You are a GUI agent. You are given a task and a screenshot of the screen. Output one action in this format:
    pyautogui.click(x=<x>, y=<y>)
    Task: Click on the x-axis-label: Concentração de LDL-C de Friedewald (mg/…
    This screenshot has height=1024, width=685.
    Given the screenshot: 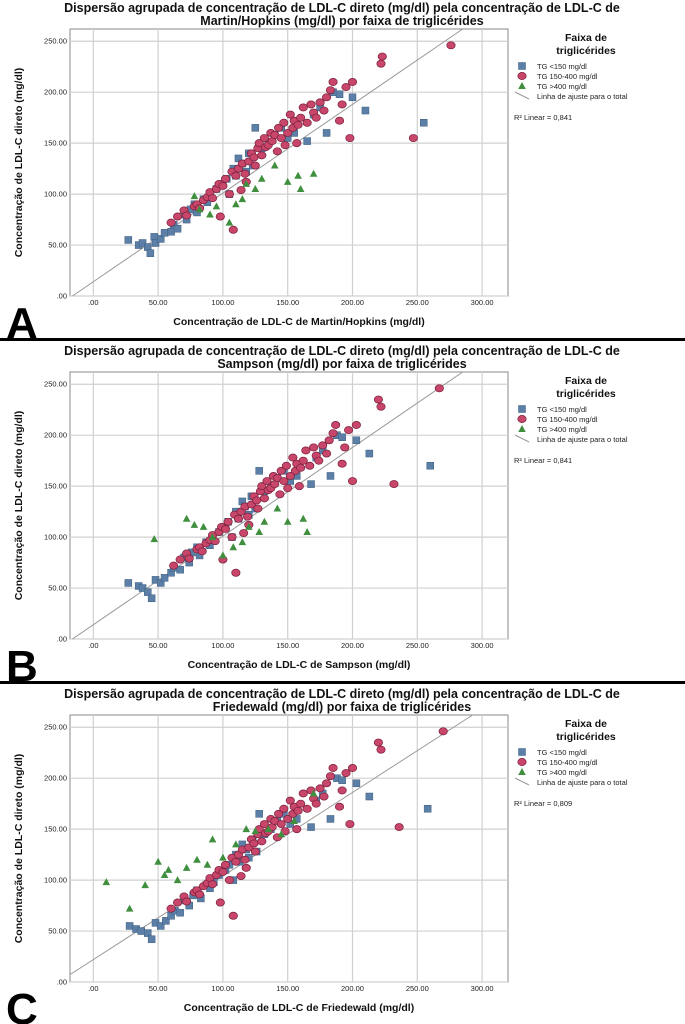 What is the action you would take?
    pyautogui.click(x=299, y=1008)
    